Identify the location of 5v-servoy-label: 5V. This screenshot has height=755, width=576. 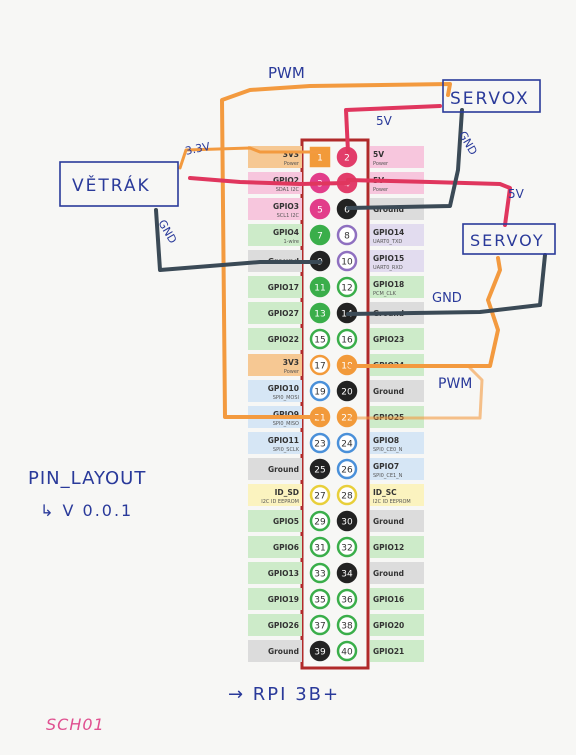
(516, 194).